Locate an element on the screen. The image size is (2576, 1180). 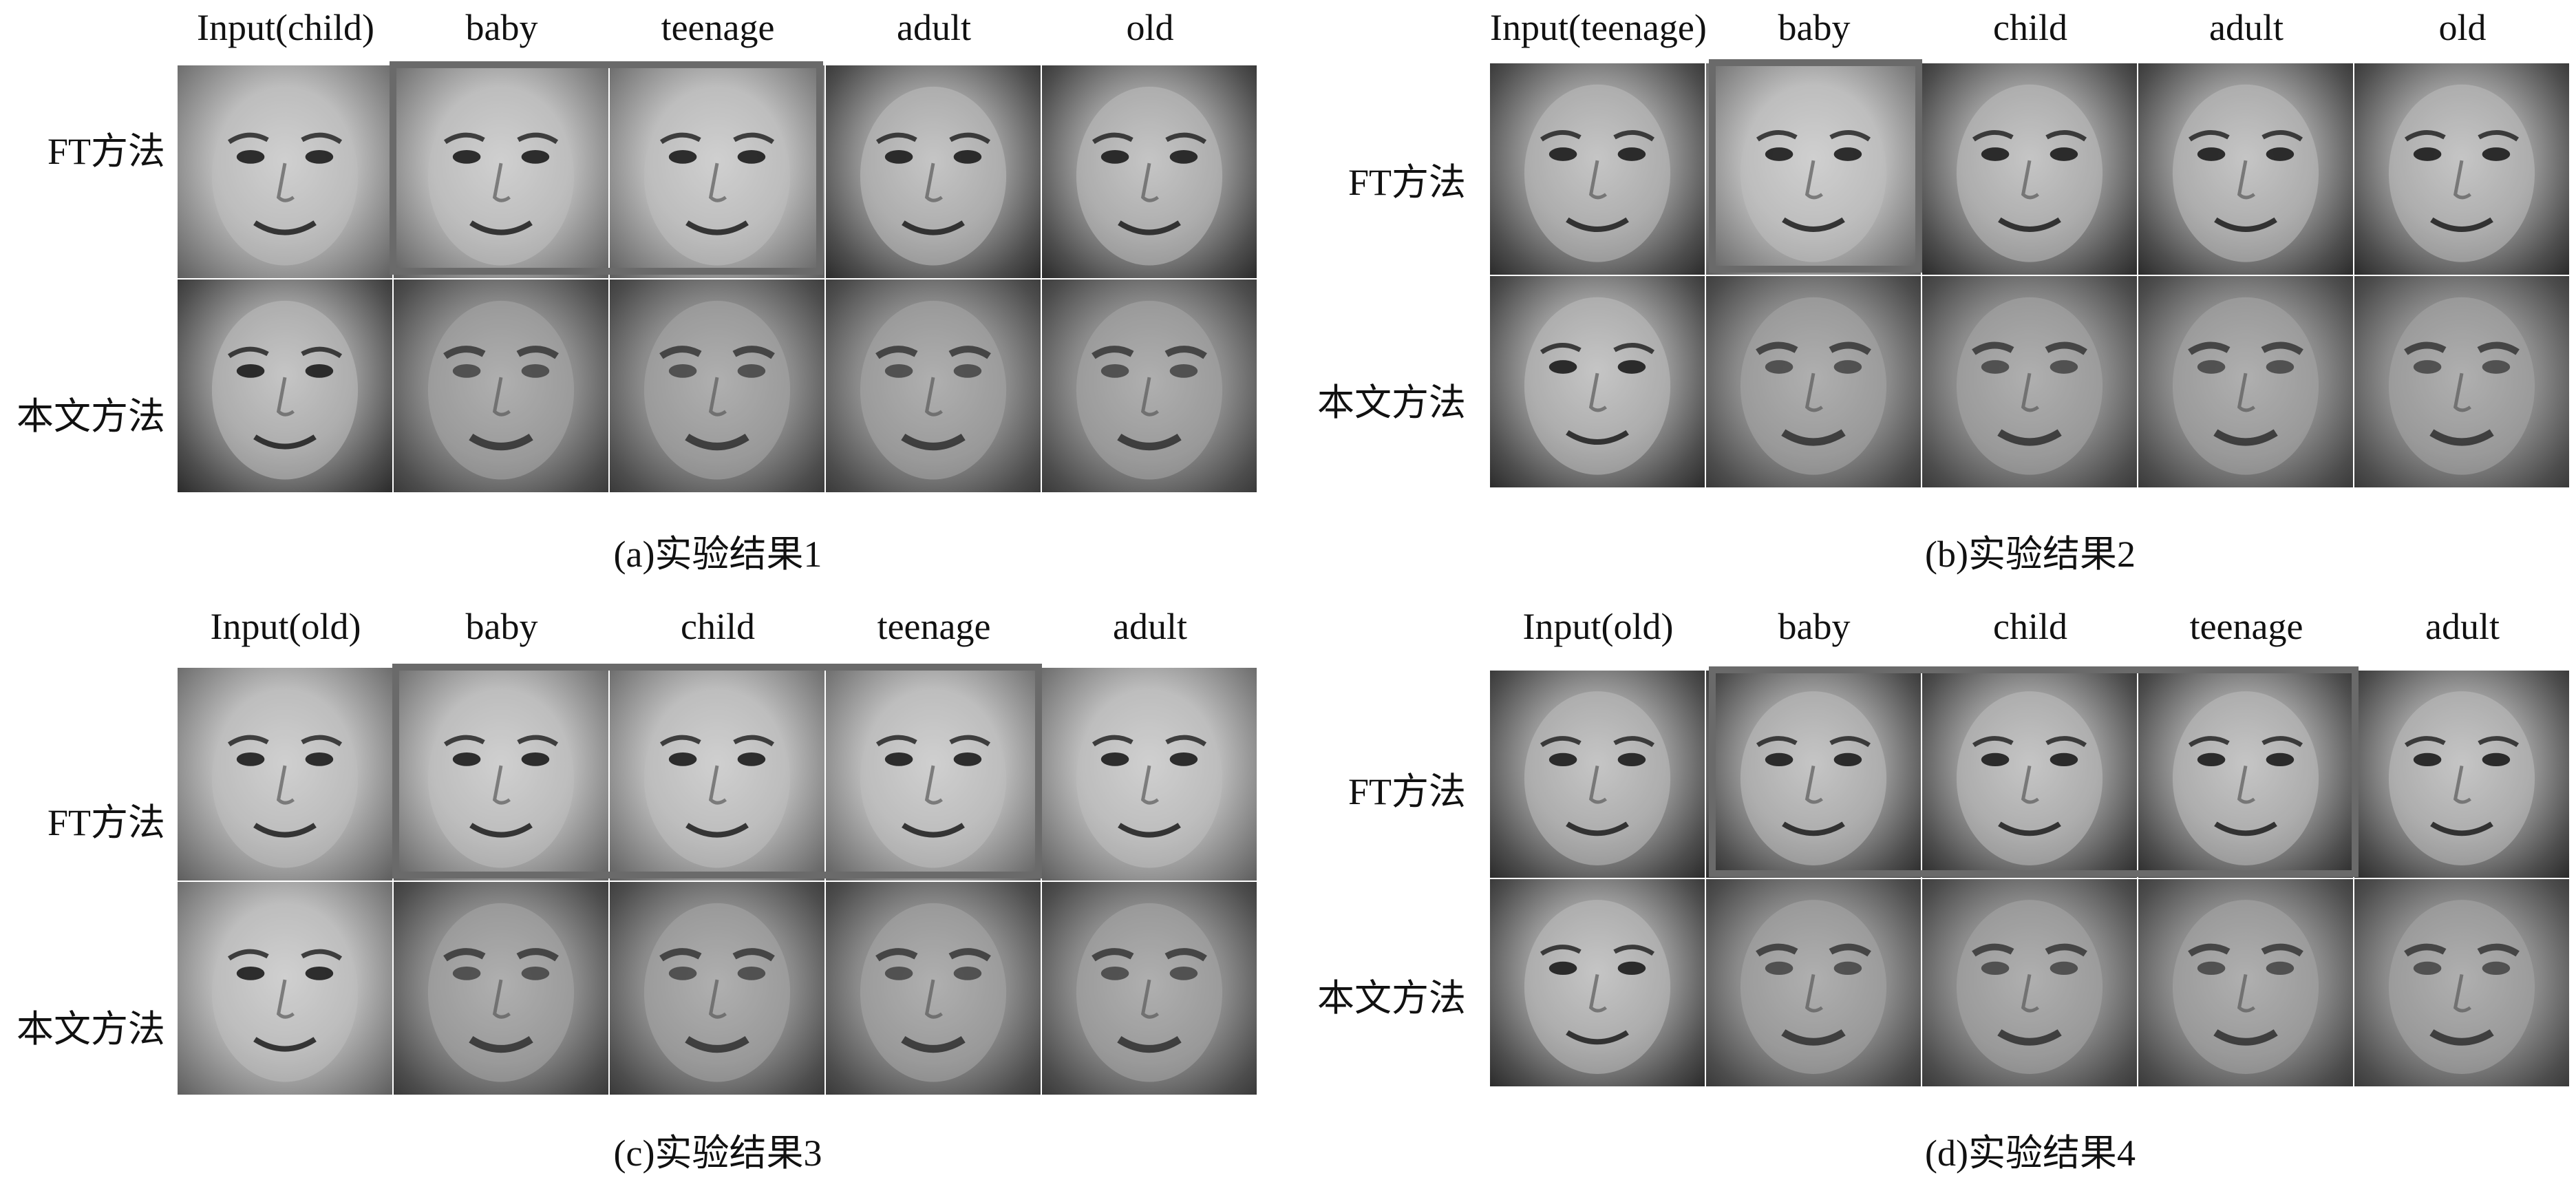
panel-c-header-2: child is located at coordinates (718, 626).